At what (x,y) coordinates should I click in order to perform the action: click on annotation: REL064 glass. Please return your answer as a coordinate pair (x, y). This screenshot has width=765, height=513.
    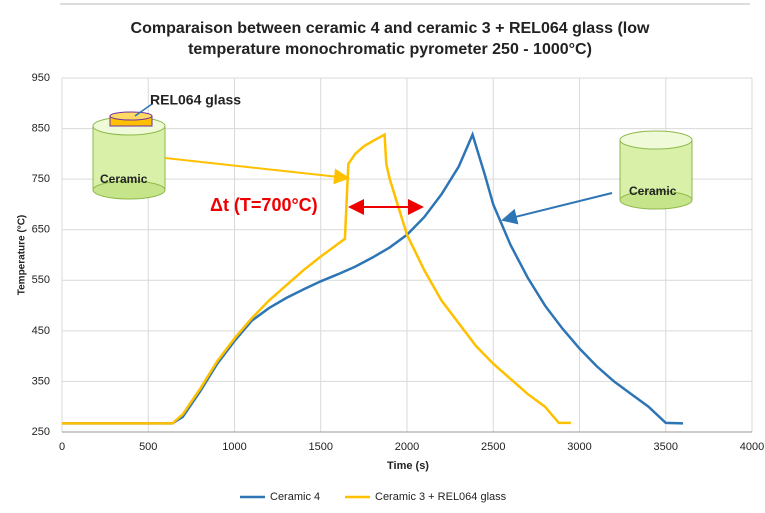
    Looking at the image, I should click on (195, 100).